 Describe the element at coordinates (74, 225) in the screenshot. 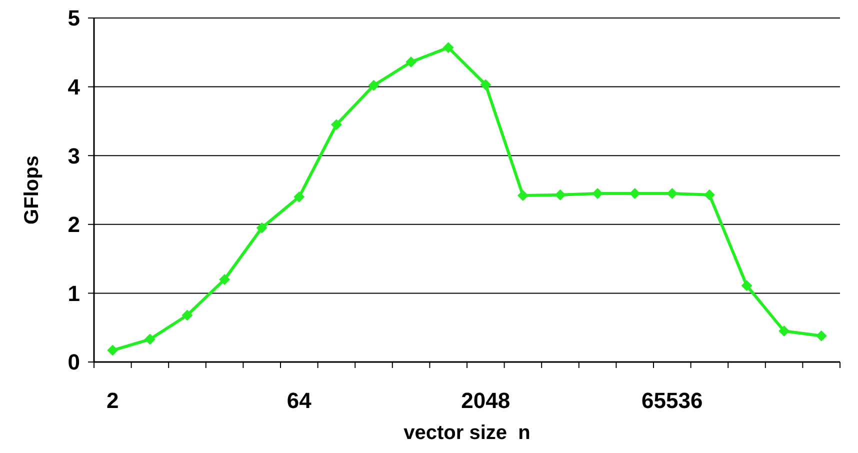

I see `y-tick-label: 2` at that location.